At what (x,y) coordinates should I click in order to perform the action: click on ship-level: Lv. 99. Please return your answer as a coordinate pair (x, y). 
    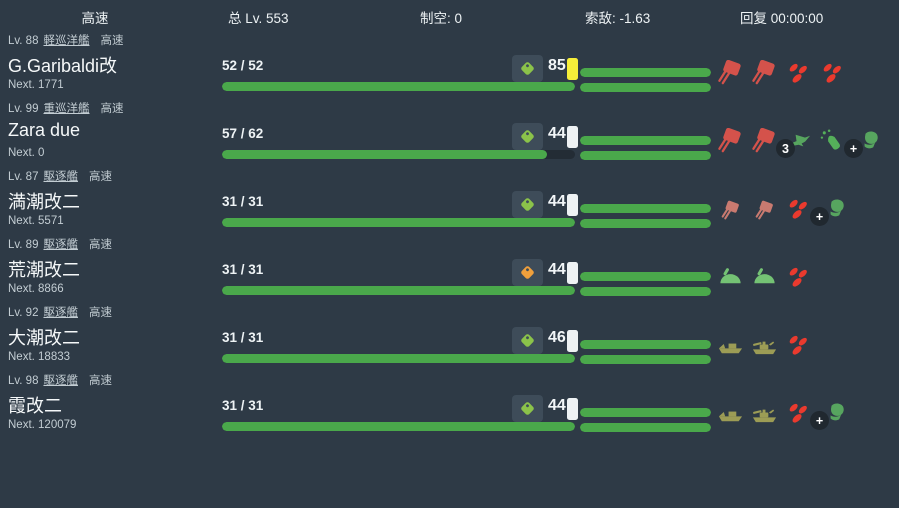
    Looking at the image, I should click on (23, 109).